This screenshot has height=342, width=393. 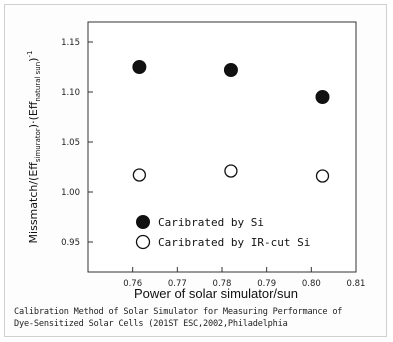 What do you see at coordinates (70, 93) in the screenshot?
I see `y-tick-label: 1.10` at bounding box center [70, 93].